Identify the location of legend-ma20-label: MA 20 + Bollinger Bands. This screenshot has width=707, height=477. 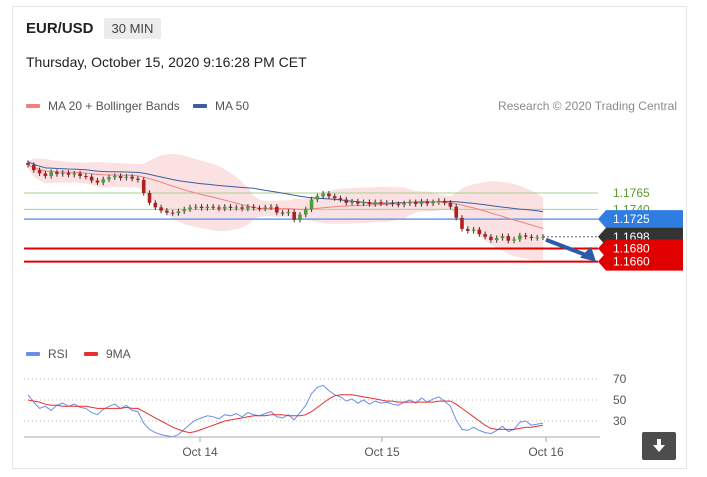
(114, 106).